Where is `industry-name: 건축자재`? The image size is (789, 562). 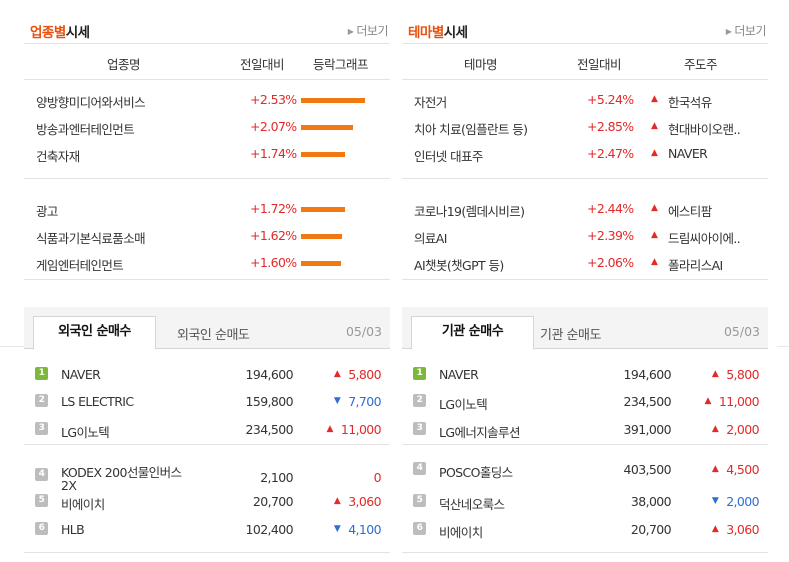 industry-name: 건축자재 is located at coordinates (58, 156).